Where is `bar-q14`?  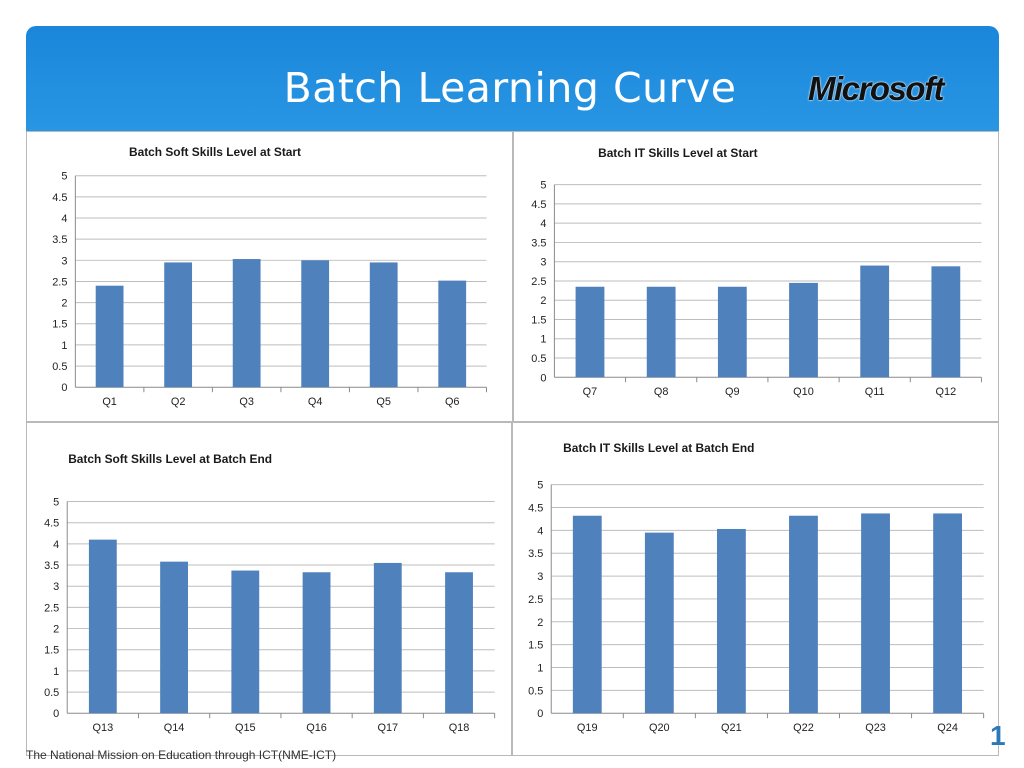
bar-q14 is located at coordinates (174, 637).